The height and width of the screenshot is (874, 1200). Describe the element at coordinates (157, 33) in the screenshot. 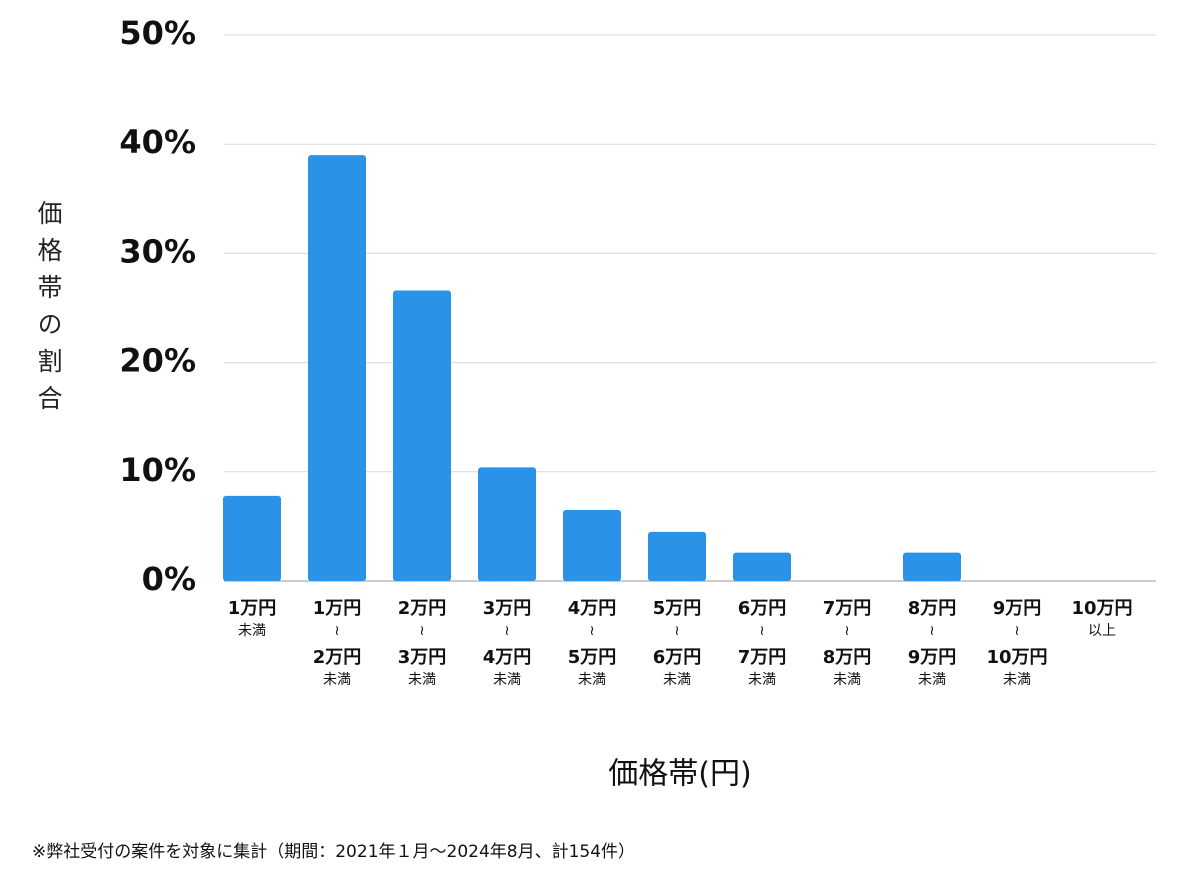

I see `y-tick-label: 50%` at that location.